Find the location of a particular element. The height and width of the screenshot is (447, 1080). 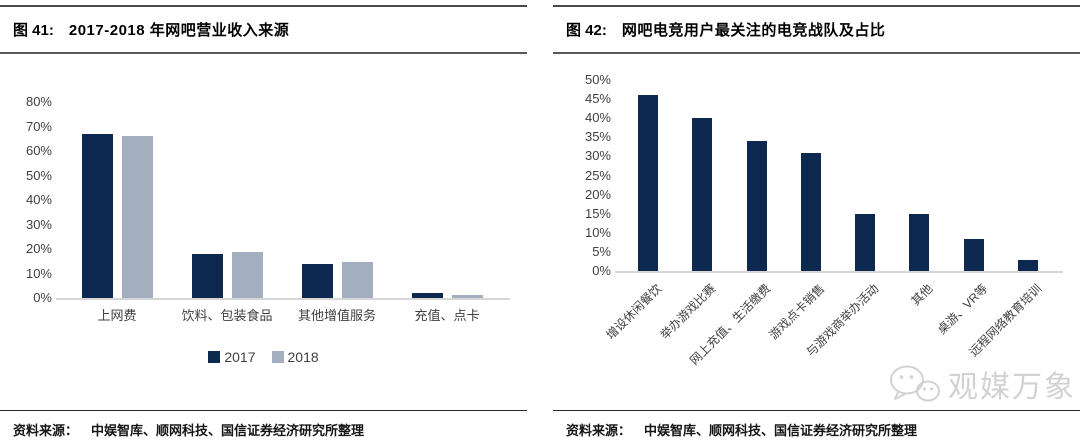

x-axis-category-label: 其他增值服务 is located at coordinates (336, 315).